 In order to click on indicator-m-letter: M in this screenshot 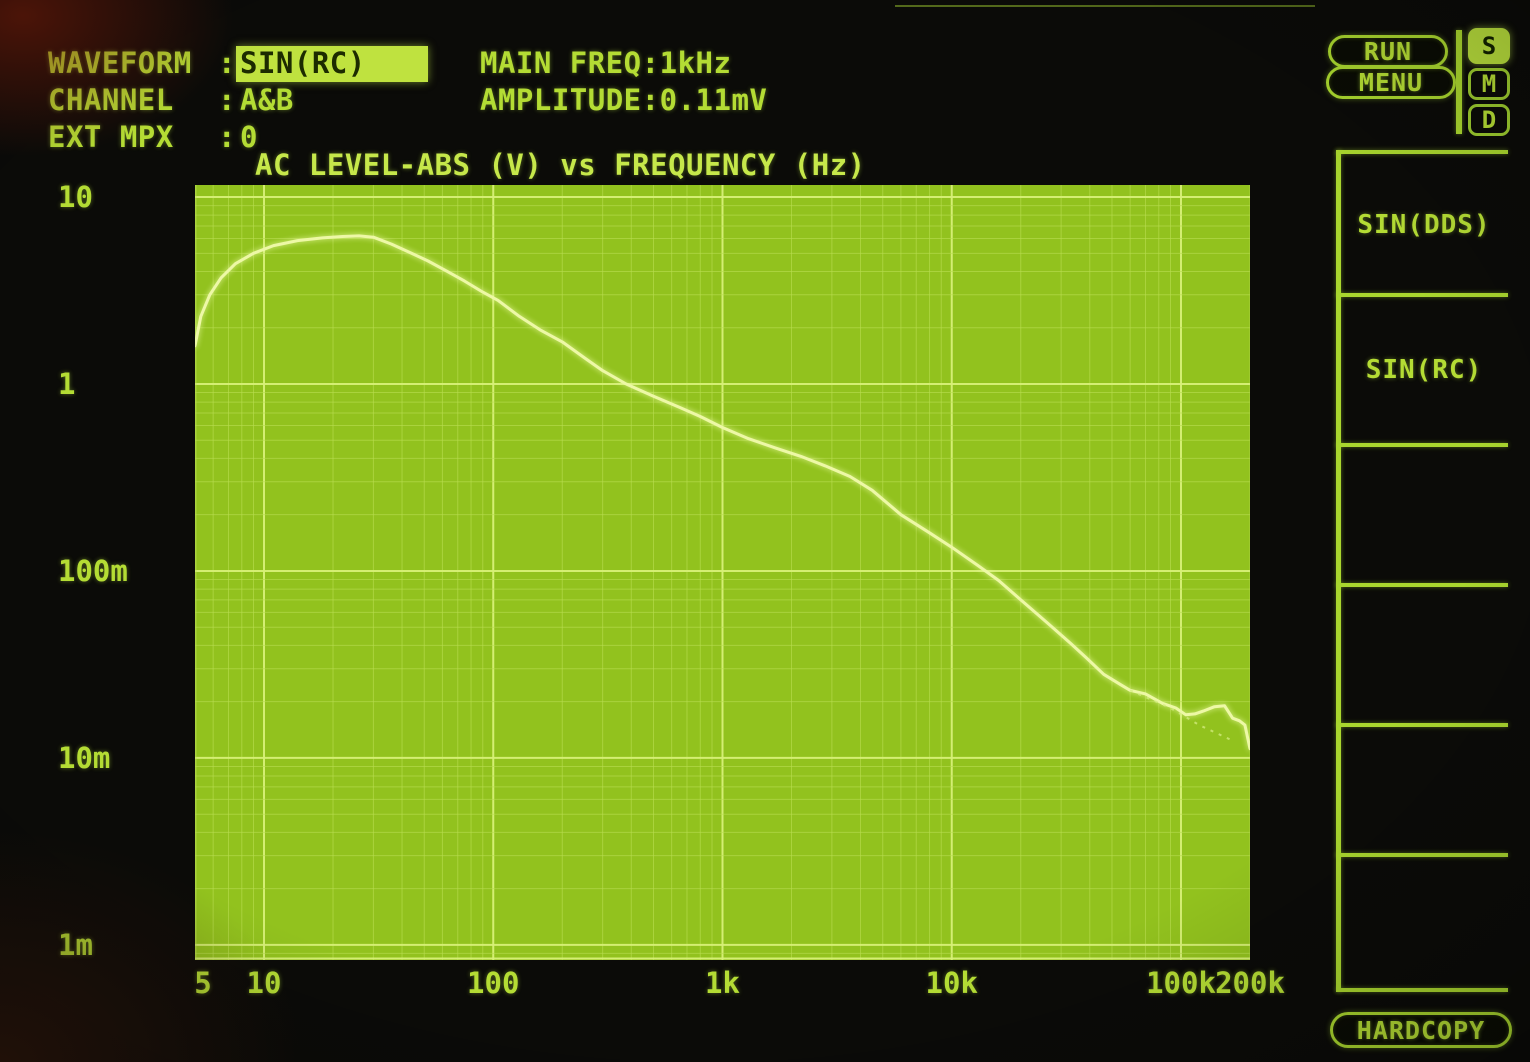, I will do `click(1489, 84)`.